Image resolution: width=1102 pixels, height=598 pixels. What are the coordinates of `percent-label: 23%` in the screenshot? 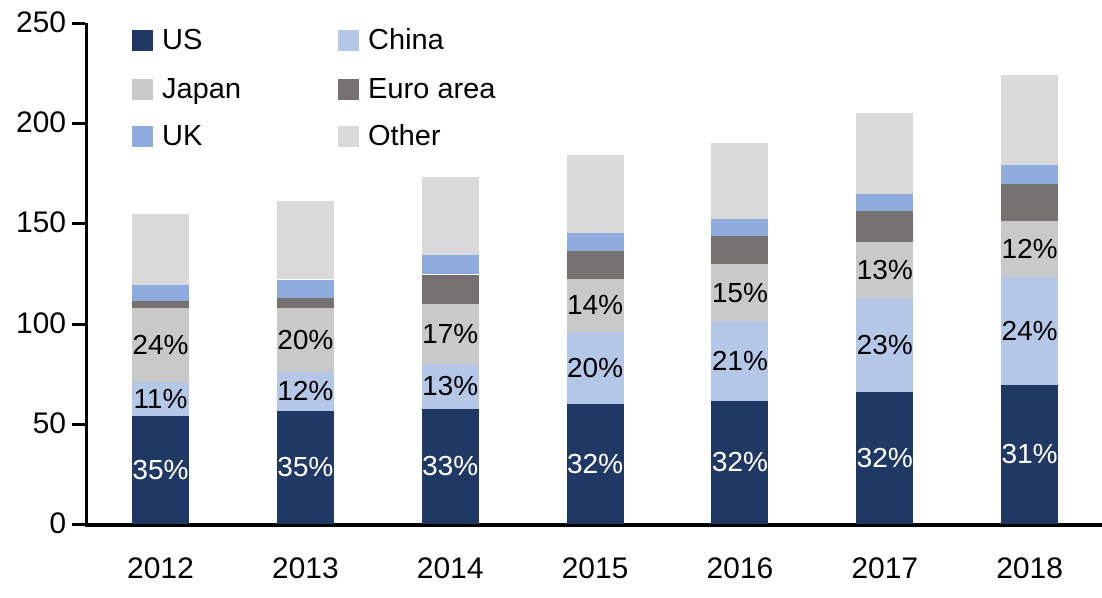 It's located at (884, 344).